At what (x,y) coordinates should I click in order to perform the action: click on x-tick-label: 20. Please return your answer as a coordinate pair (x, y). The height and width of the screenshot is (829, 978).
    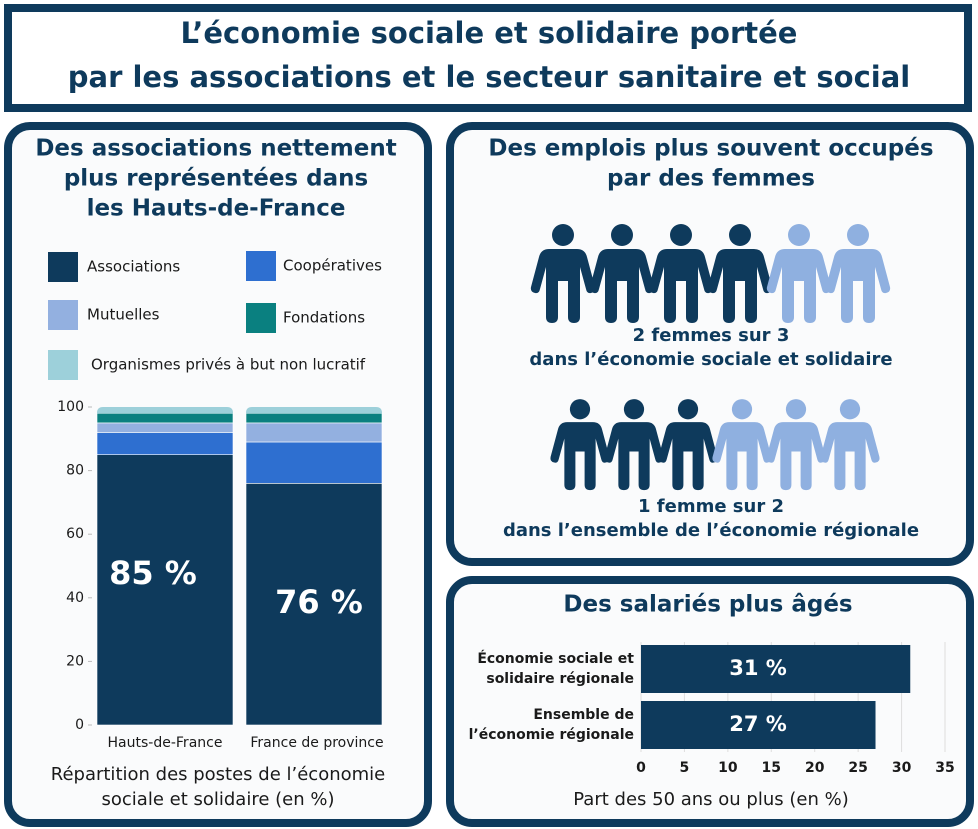
    Looking at the image, I should click on (815, 768).